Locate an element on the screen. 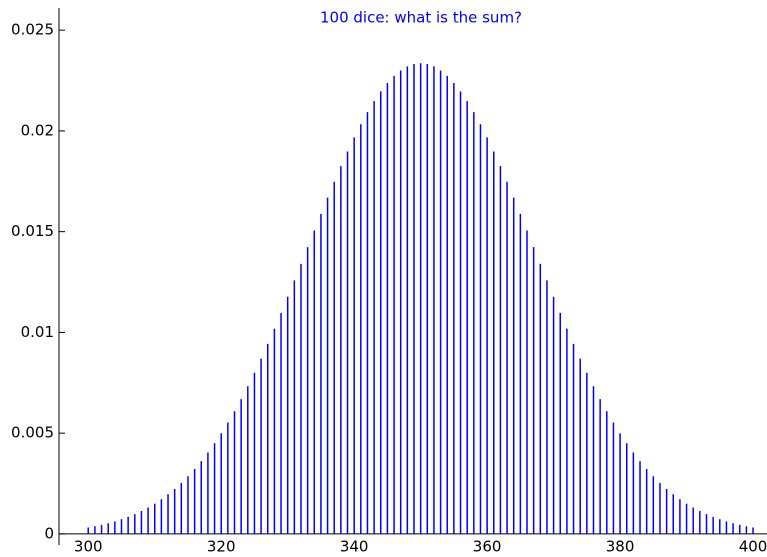 The height and width of the screenshot is (557, 767). chart-title: 100 dice: what is the sum? is located at coordinates (421, 18).